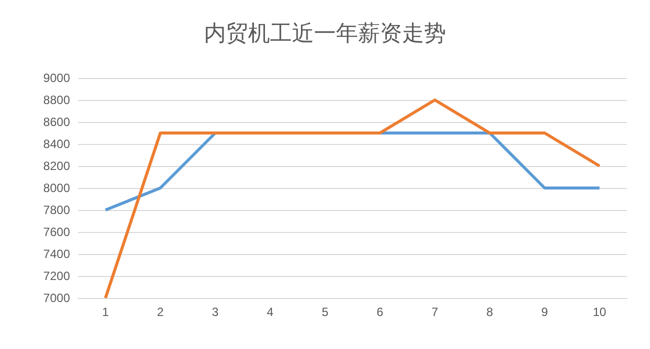 The image size is (650, 349). What do you see at coordinates (56, 144) in the screenshot?
I see `y-tick-label: 8400` at bounding box center [56, 144].